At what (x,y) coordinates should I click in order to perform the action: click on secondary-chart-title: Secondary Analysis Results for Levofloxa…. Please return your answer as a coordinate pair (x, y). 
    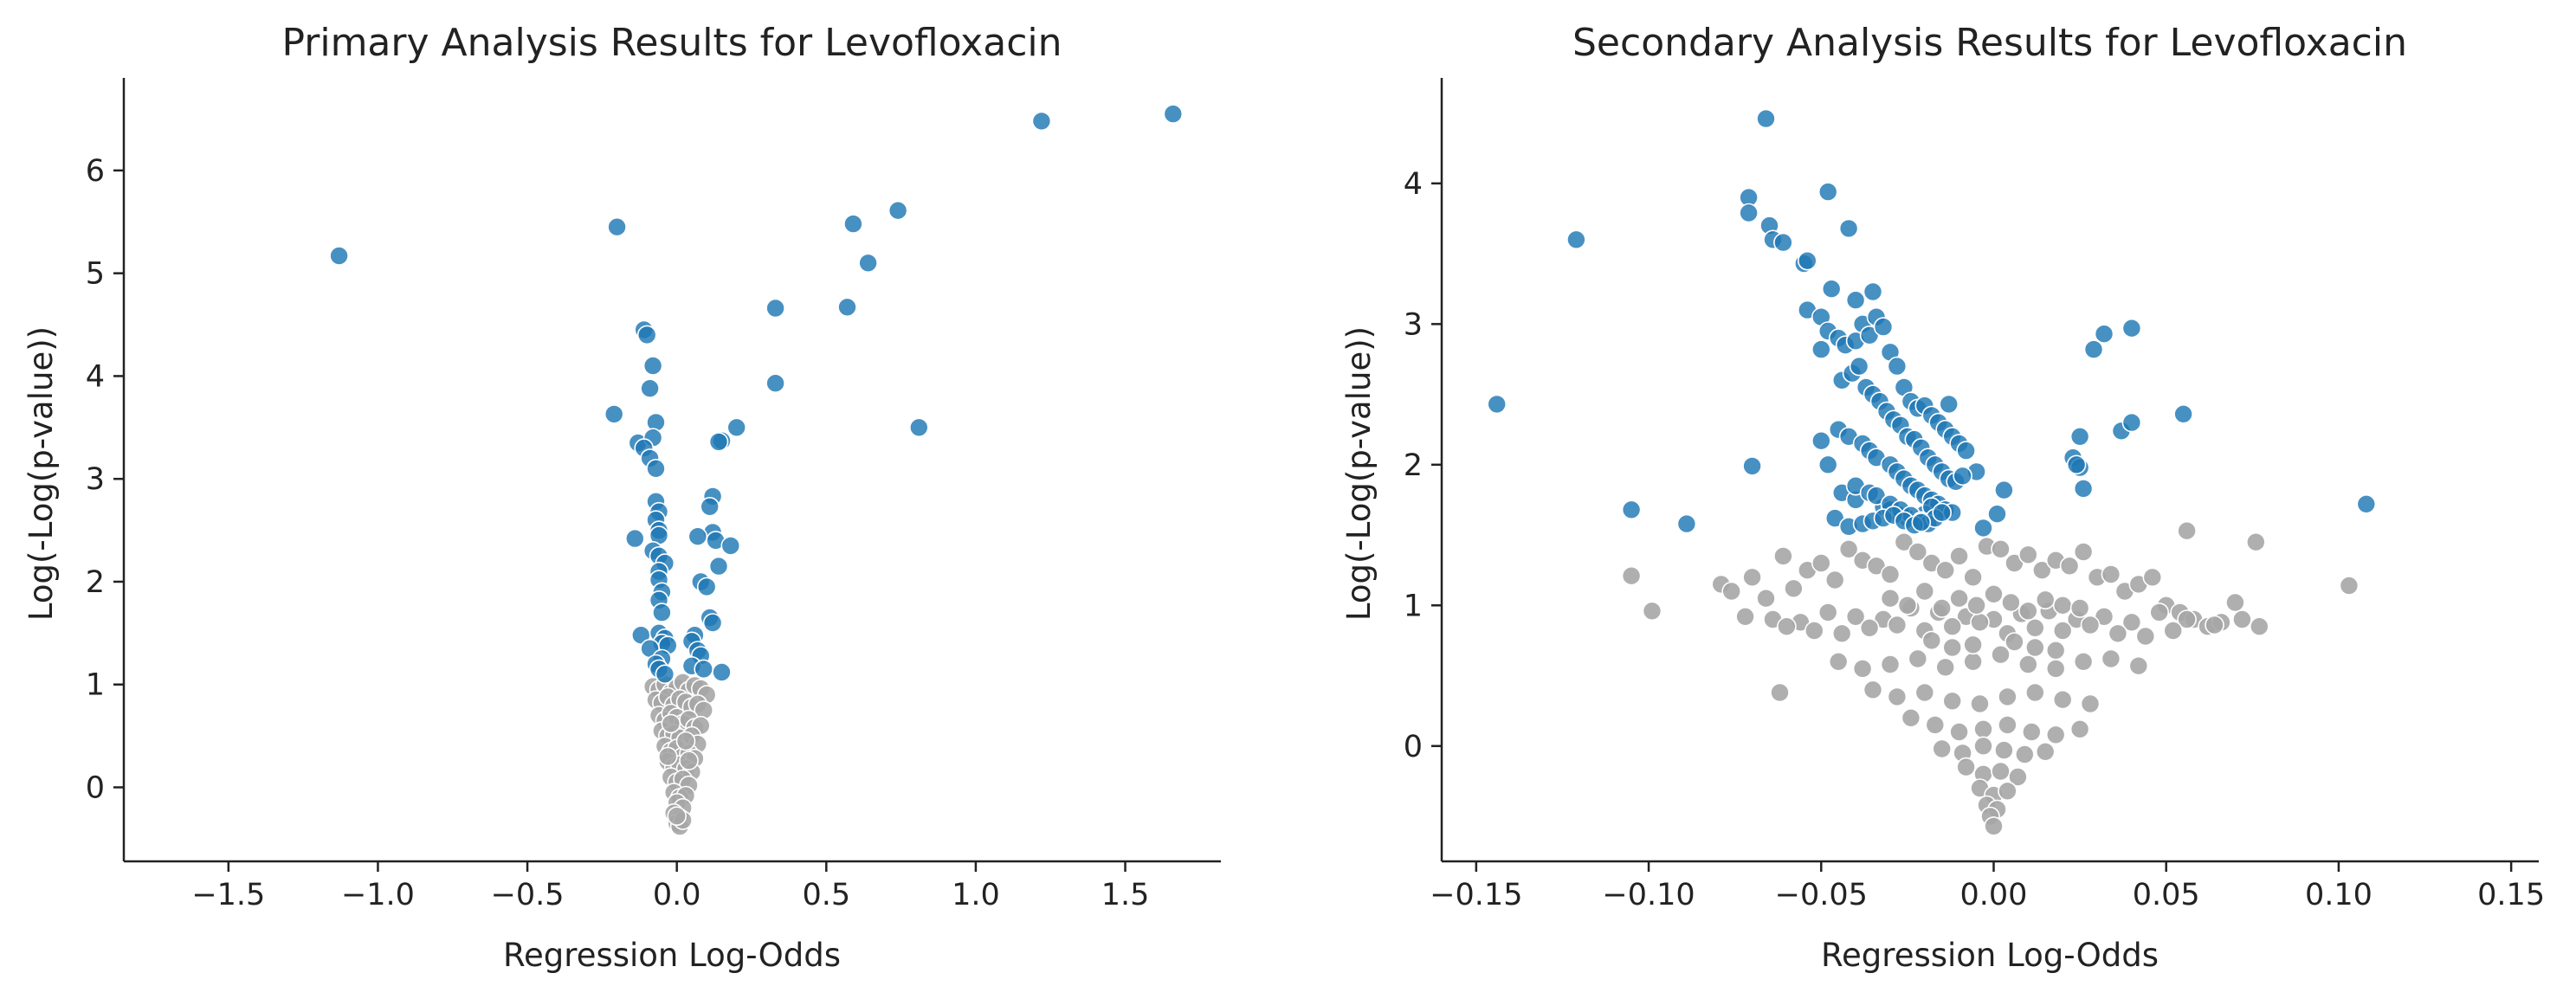
    Looking at the image, I should click on (1989, 43).